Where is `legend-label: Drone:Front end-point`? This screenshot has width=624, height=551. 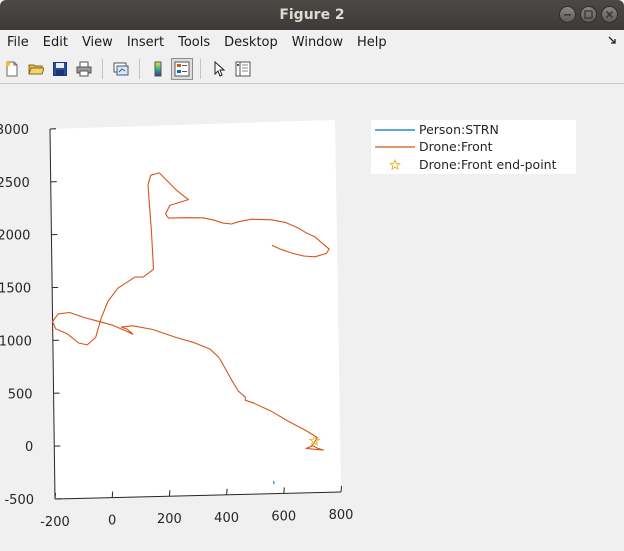
legend-label: Drone:Front end-point is located at coordinates (488, 164).